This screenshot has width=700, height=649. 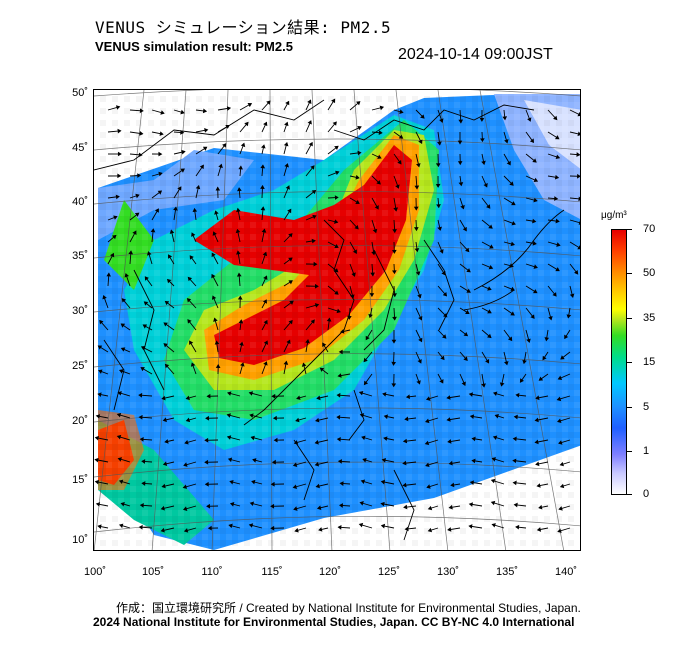 What do you see at coordinates (80, 202) in the screenshot?
I see `lat-label-40: 40˚` at bounding box center [80, 202].